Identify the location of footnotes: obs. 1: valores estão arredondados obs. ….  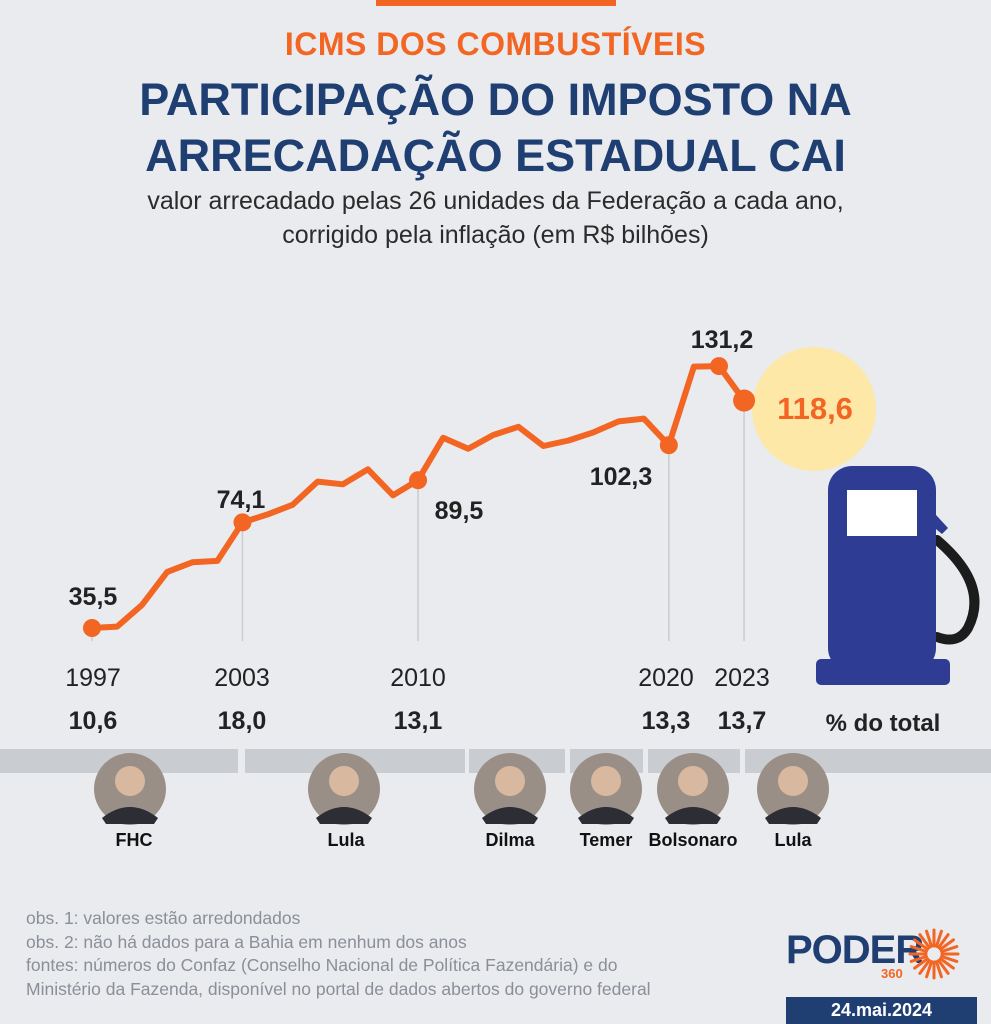
(338, 954).